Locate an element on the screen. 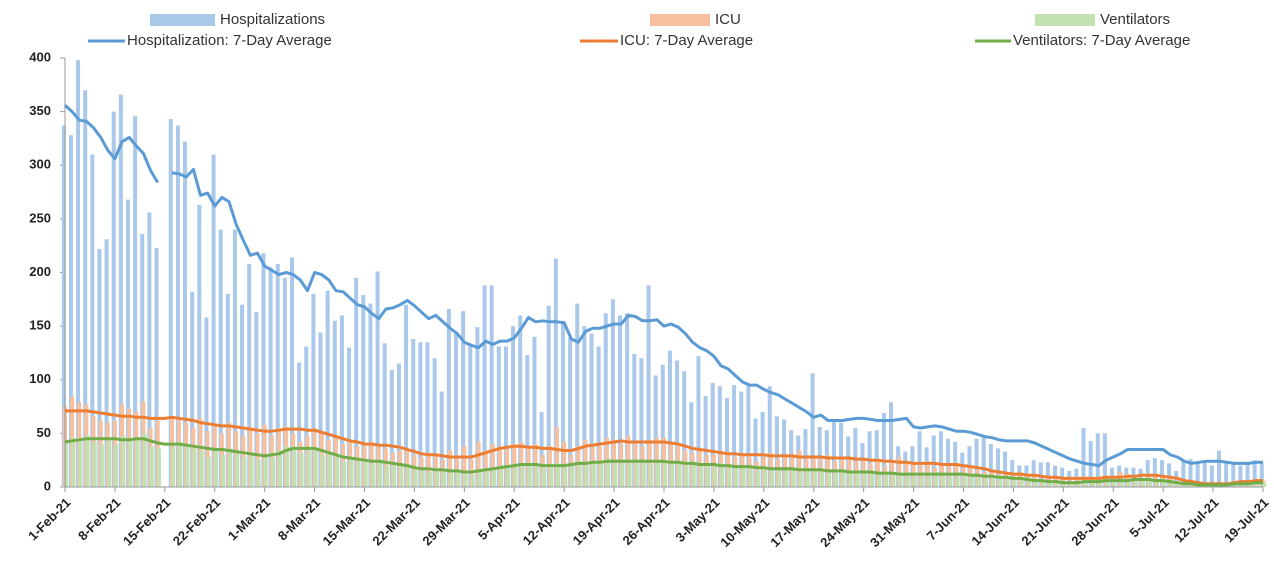  legend-text: ICU: 7-Day Average is located at coordinates (686, 40).